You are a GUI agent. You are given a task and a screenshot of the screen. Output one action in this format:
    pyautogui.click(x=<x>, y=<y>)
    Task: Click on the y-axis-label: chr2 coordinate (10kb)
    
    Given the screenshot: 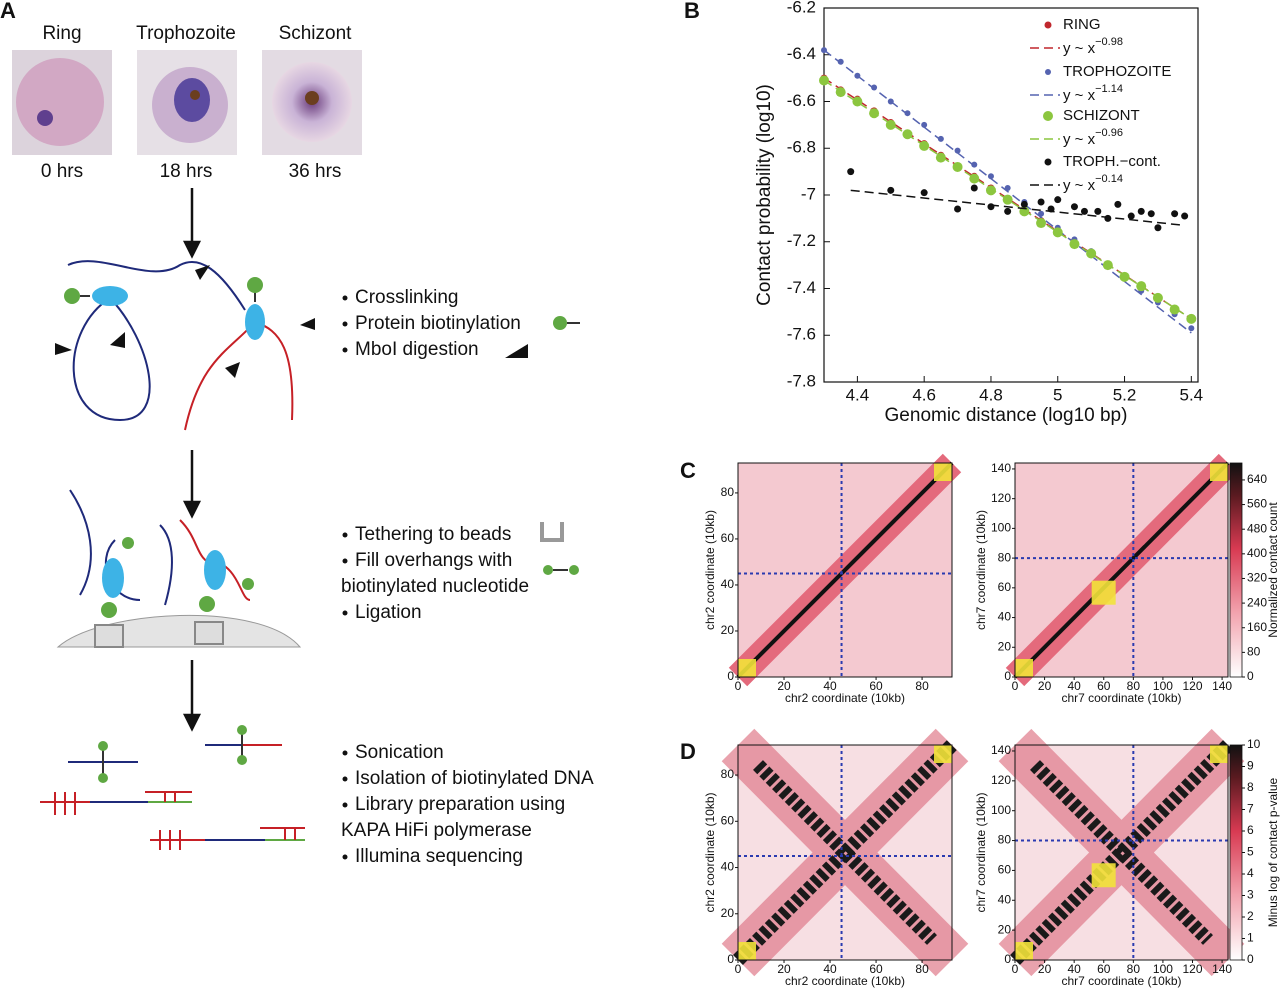 What is the action you would take?
    pyautogui.click(x=710, y=852)
    